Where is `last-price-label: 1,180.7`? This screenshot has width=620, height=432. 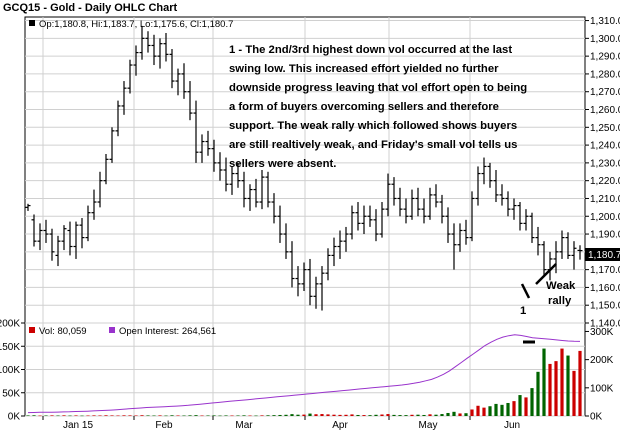 last-price-label: 1,180.7 is located at coordinates (604, 255).